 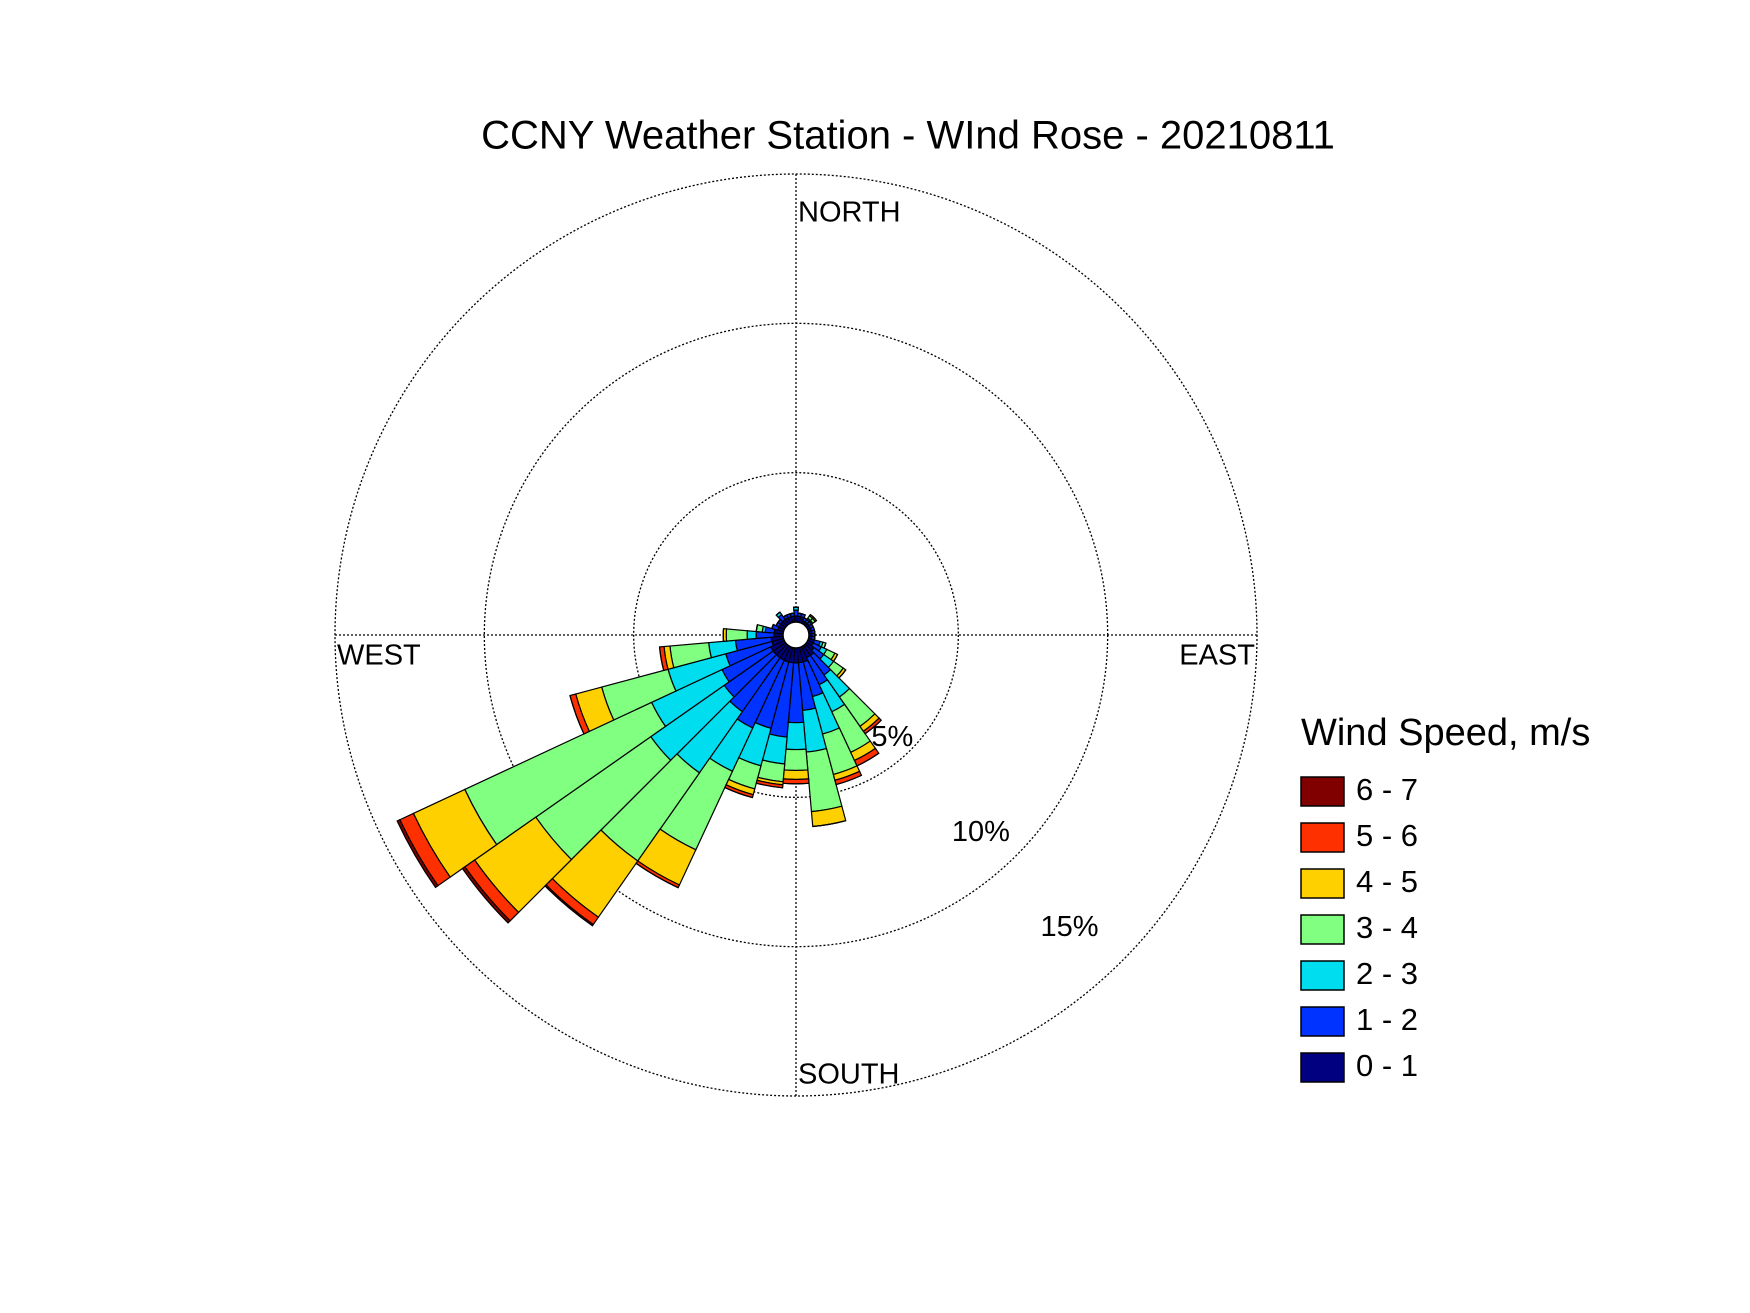 I want to click on legend-label: 0 - 1, so click(x=1387, y=1065).